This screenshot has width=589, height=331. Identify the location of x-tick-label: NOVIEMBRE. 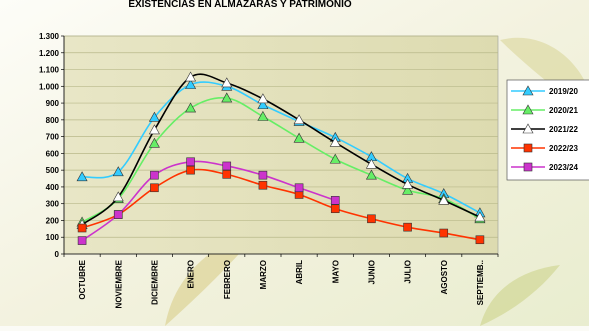
(118, 283).